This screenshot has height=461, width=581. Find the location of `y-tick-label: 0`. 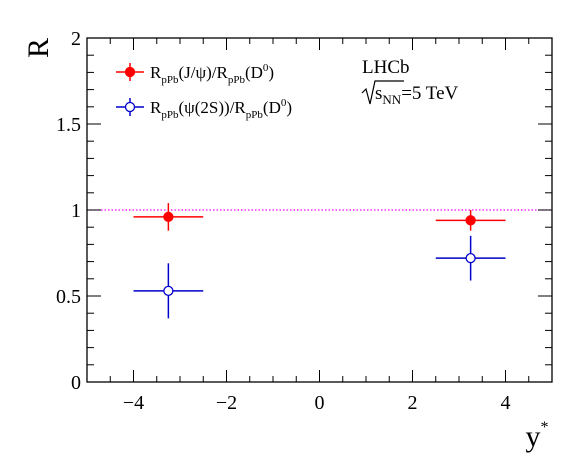

y-tick-label: 0 is located at coordinates (76, 383).